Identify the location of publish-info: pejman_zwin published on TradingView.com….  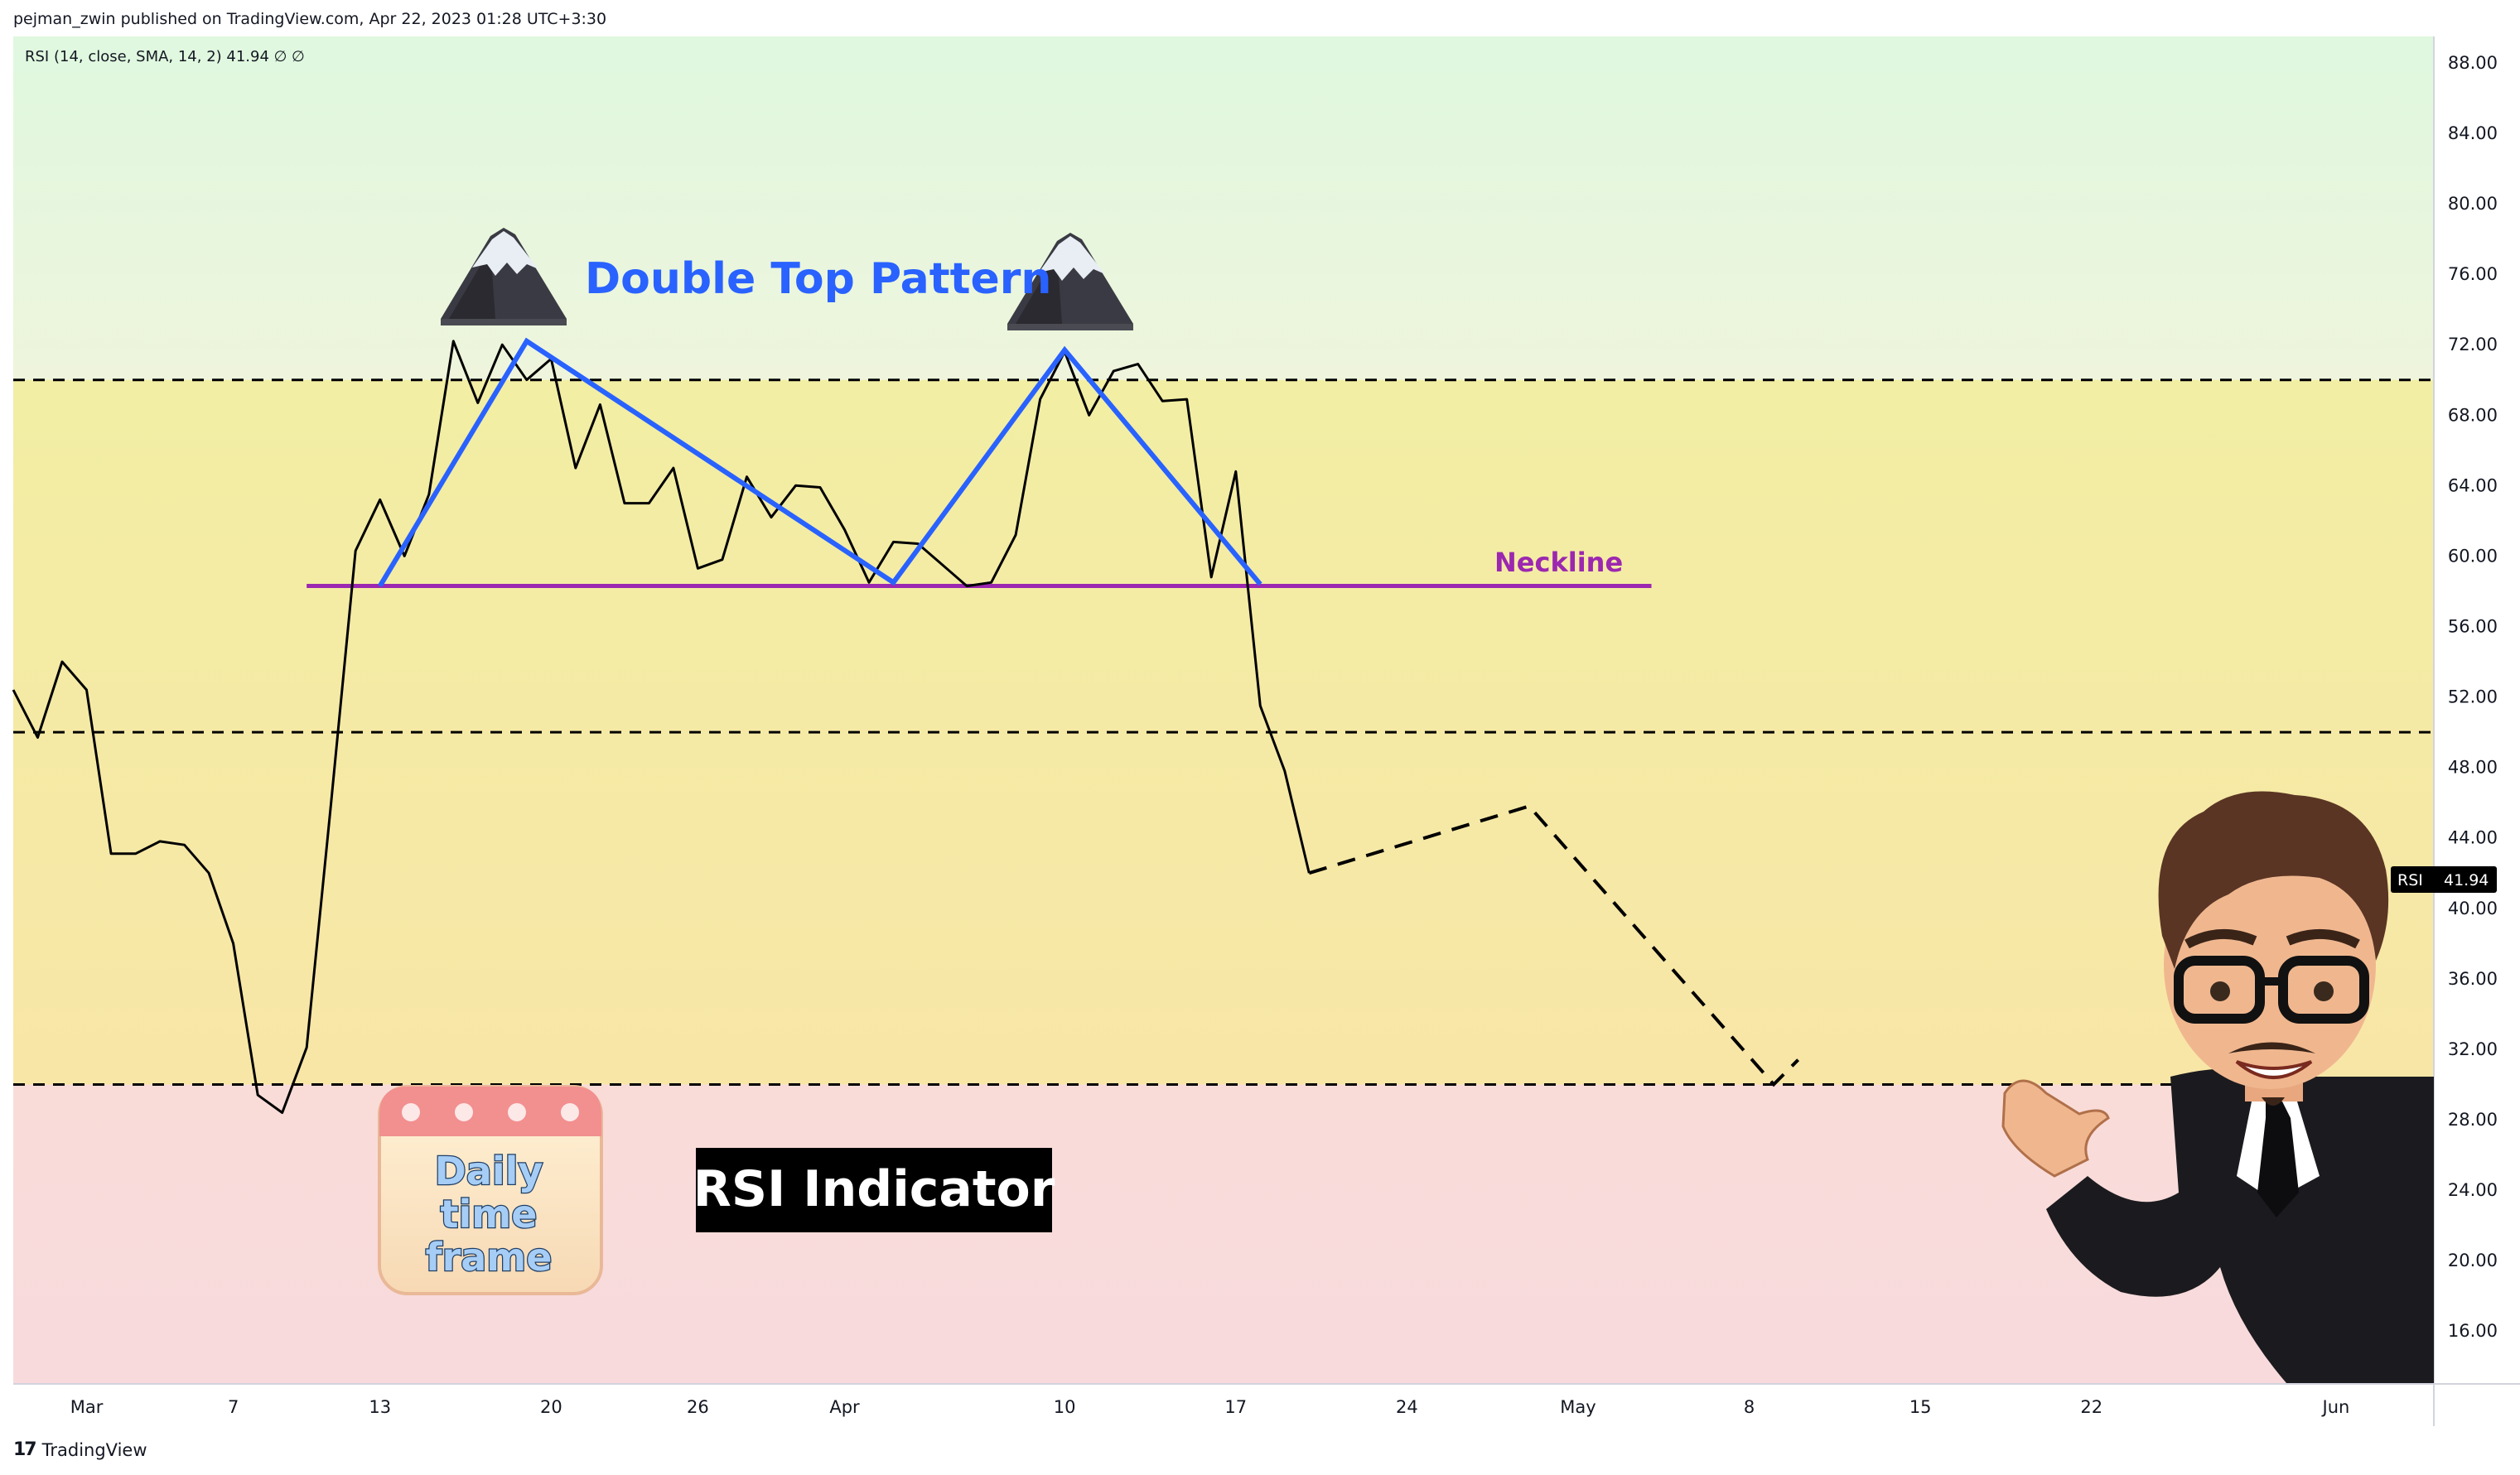
(310, 19).